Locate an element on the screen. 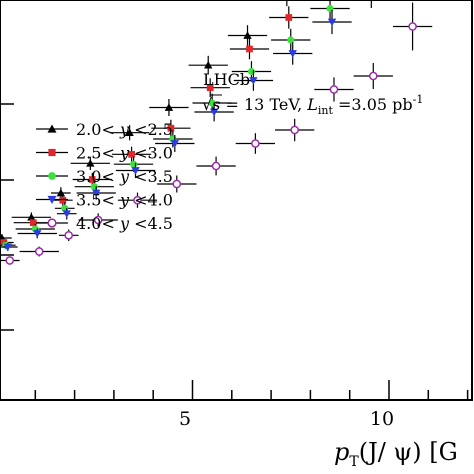  legend-entry: 2.5< y <3.0 is located at coordinates (104, 153).